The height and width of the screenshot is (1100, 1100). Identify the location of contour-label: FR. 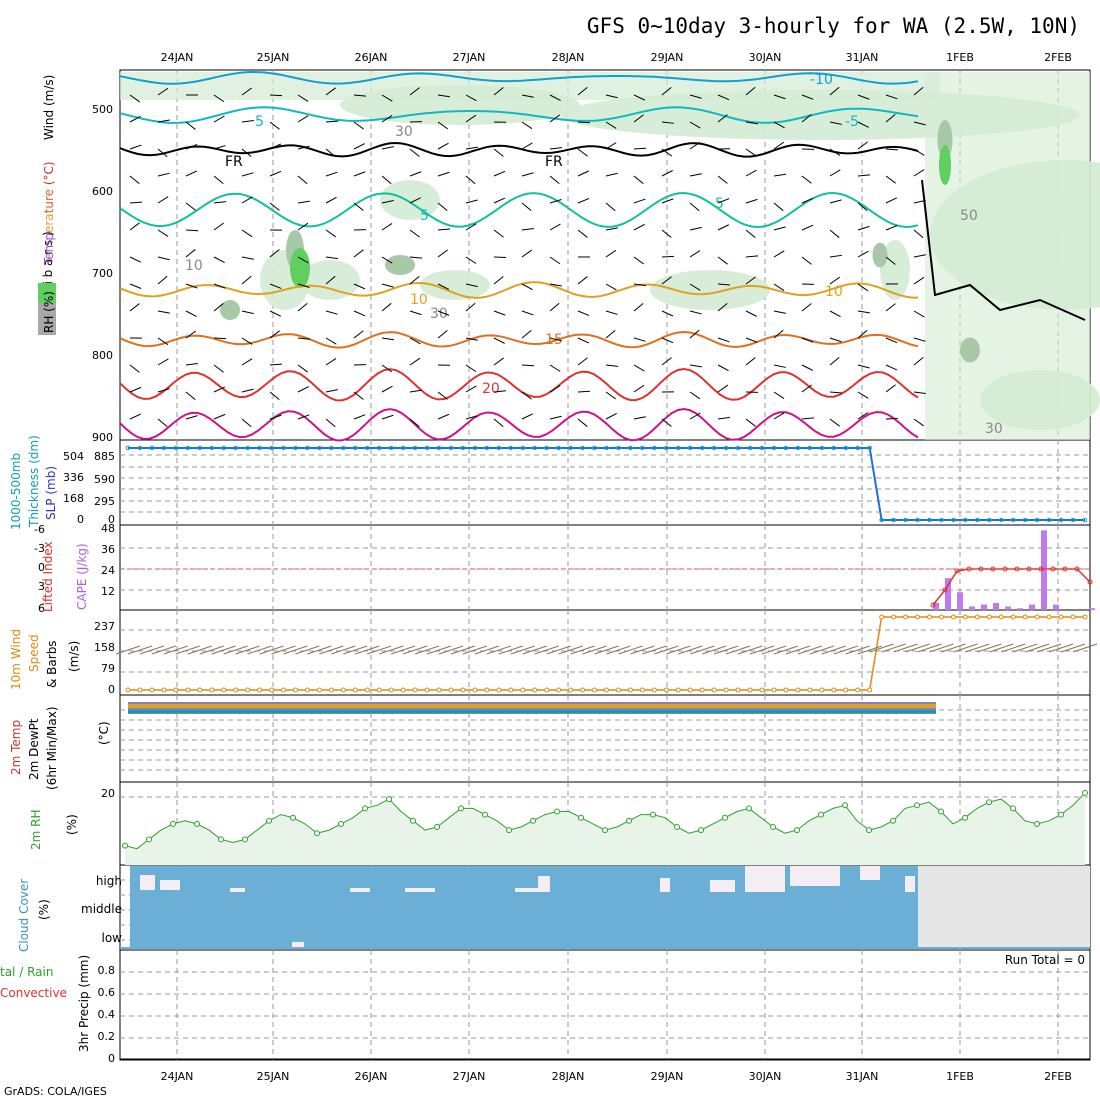
(234, 162).